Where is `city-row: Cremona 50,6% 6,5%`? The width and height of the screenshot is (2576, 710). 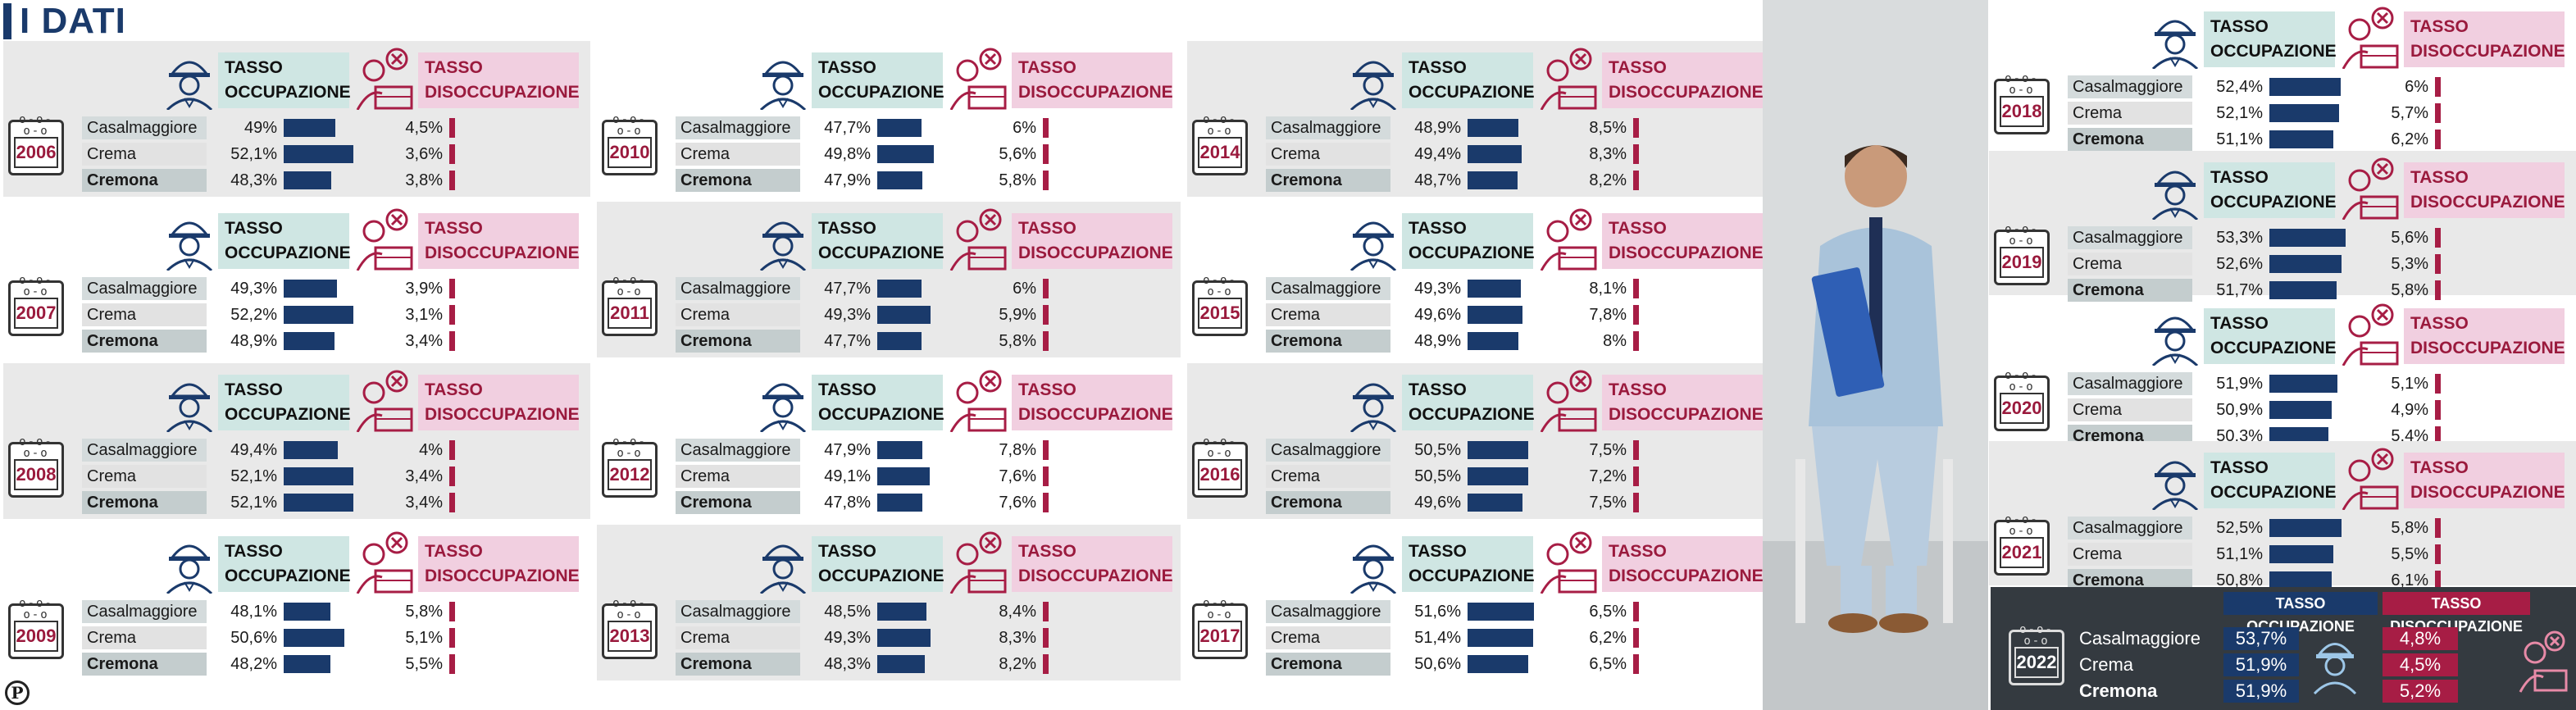
city-row: Cremona 50,6% 6,5% is located at coordinates (1512, 664).